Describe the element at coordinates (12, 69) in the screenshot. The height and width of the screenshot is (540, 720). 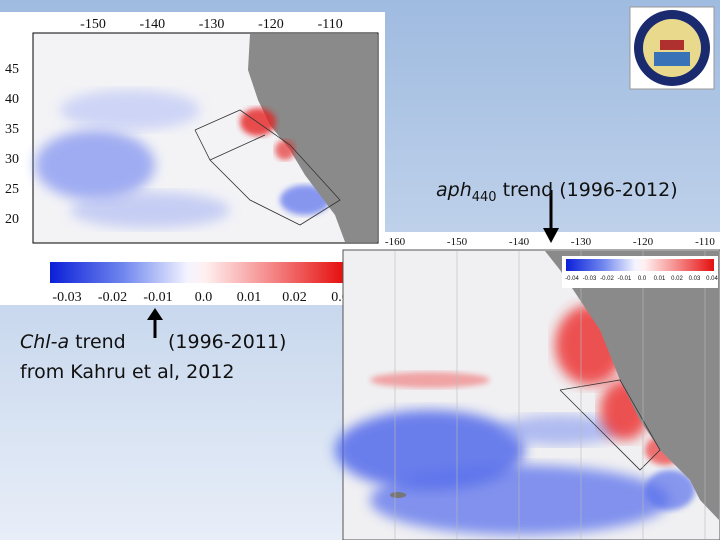
I see `lat-label: 45` at that location.